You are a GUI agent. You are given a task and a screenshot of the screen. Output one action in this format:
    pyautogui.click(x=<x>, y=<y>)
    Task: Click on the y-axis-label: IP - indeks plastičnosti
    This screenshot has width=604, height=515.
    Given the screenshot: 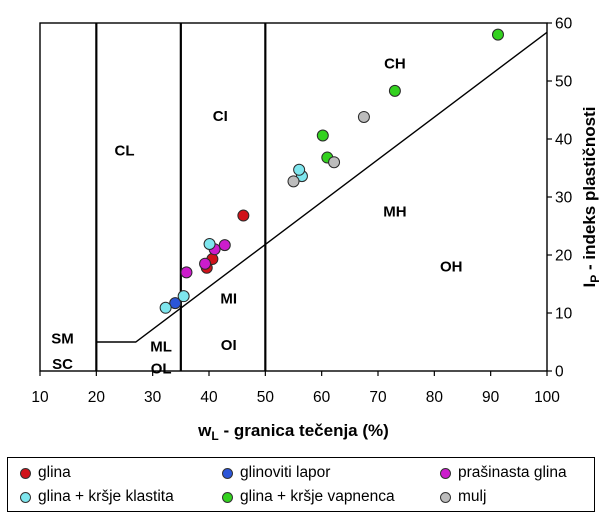 What is the action you would take?
    pyautogui.click(x=591, y=197)
    